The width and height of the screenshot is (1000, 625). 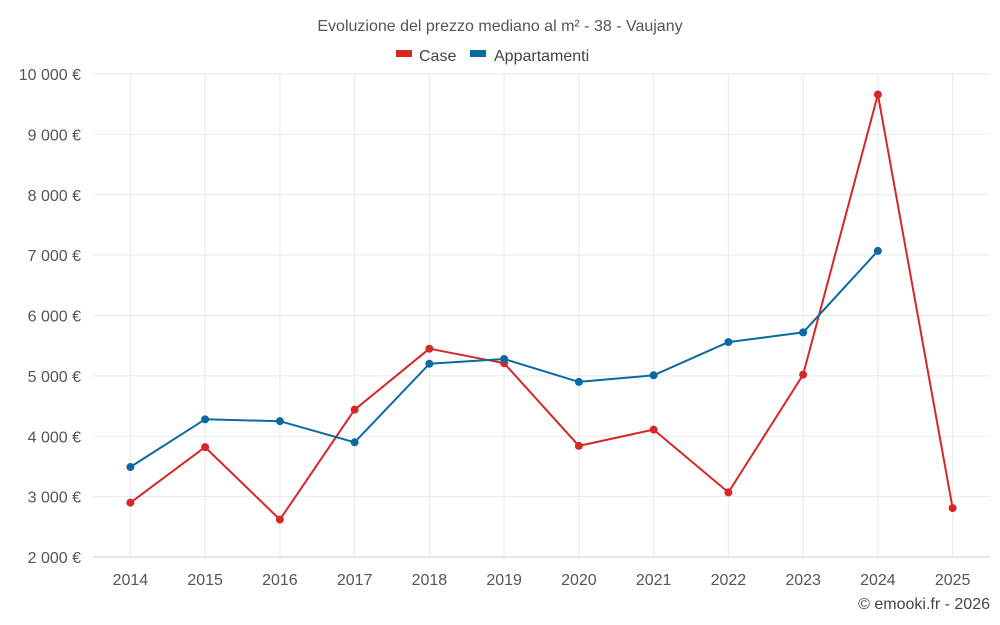 I want to click on legend-swatch-case, so click(x=404, y=53).